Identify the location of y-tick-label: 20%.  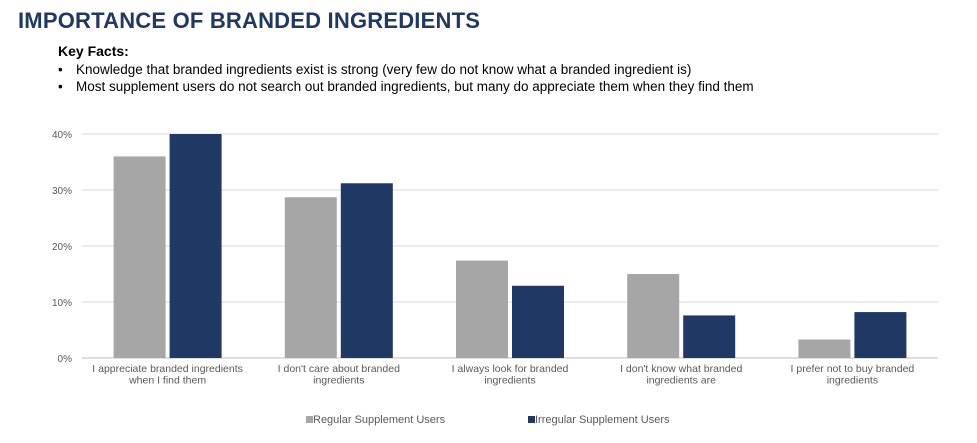
(62, 247).